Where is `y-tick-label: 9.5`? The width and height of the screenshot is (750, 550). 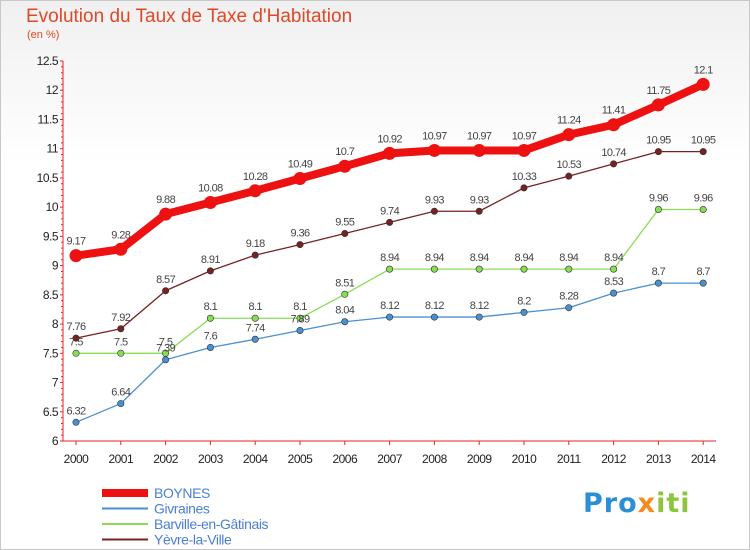
y-tick-label: 9.5 is located at coordinates (51, 236).